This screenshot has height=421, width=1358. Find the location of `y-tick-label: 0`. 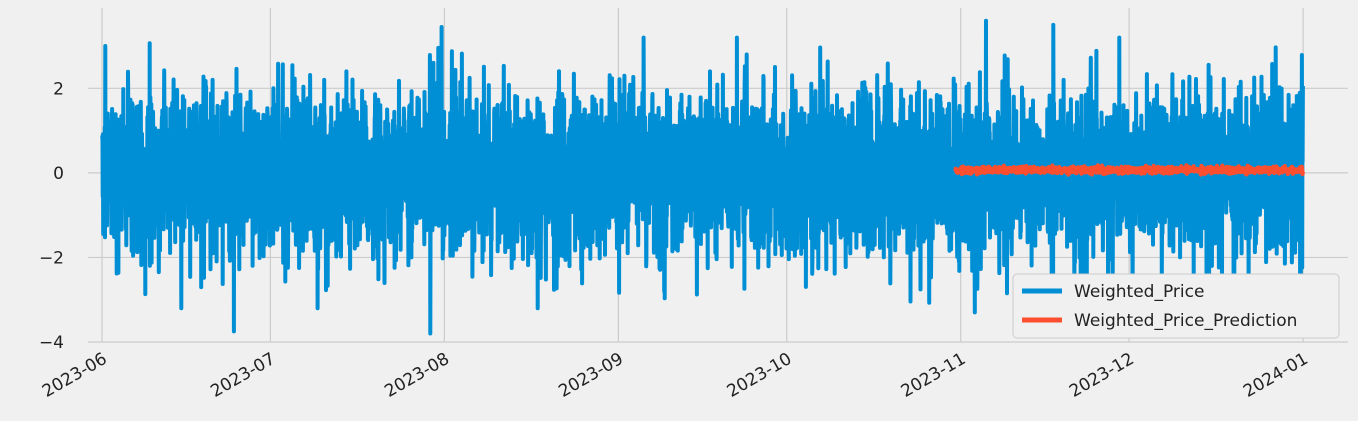

y-tick-label: 0 is located at coordinates (58, 174).